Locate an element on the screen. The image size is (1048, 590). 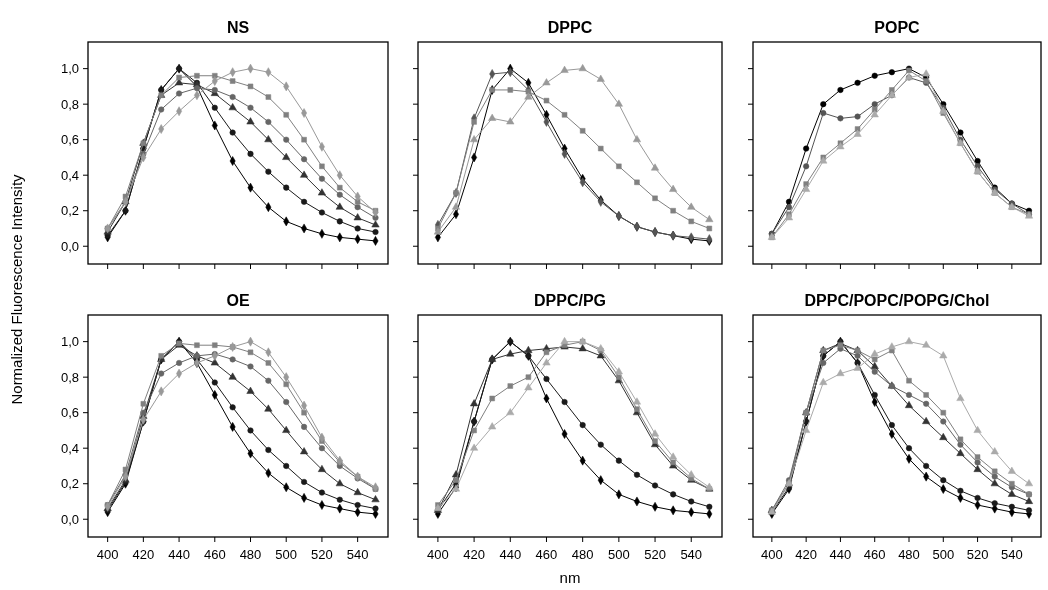
chart-title: DPPC is located at coordinates (570, 27).